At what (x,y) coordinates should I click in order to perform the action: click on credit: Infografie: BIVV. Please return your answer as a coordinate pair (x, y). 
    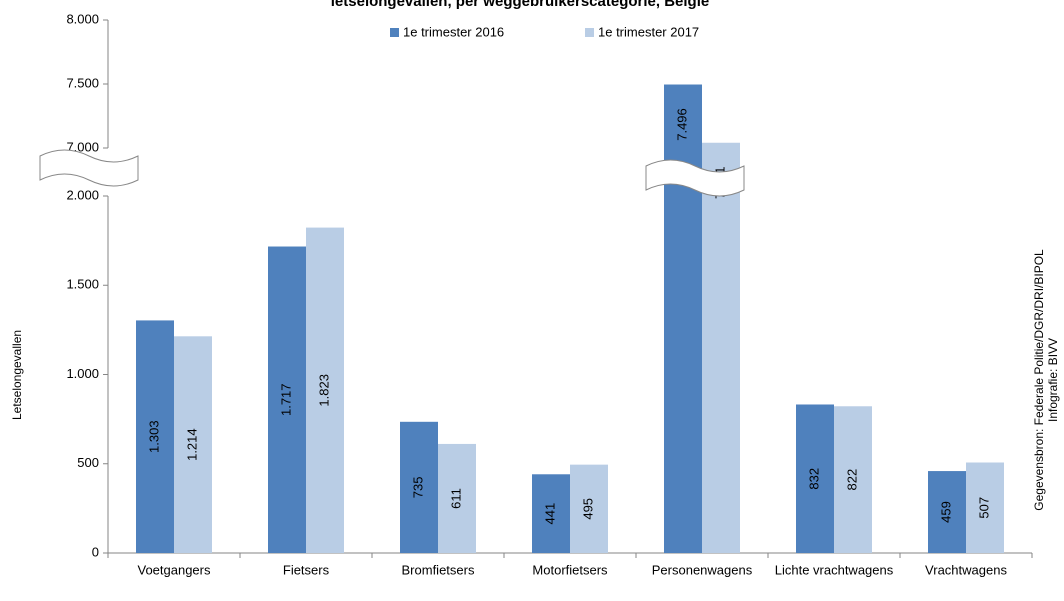
    Looking at the image, I should click on (1053, 380).